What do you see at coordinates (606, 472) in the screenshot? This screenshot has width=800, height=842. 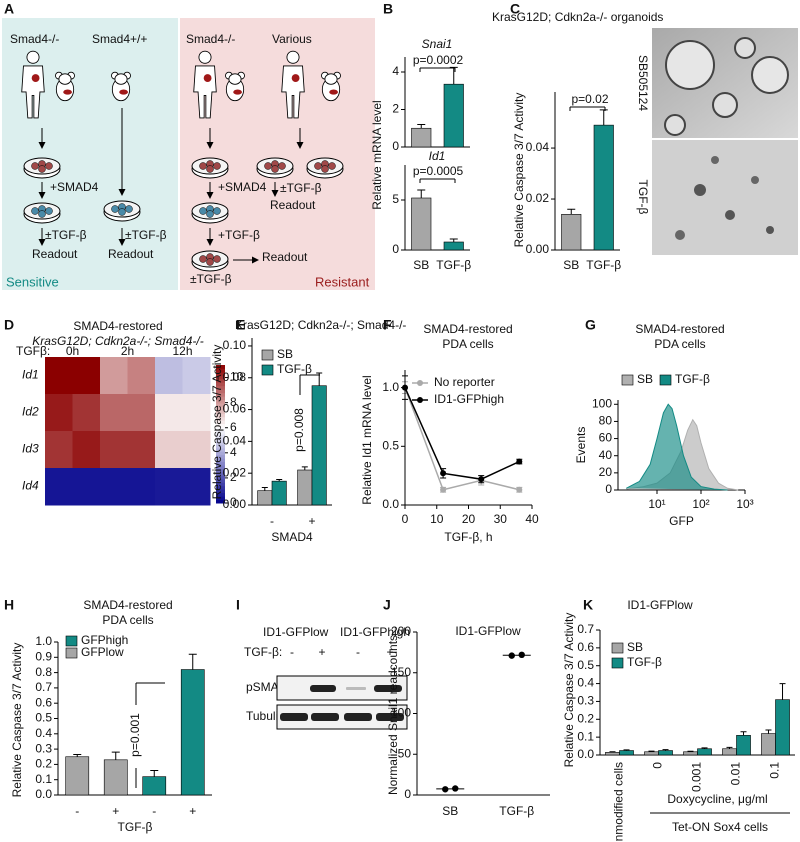 I see `y-tick-label: 20` at bounding box center [606, 472].